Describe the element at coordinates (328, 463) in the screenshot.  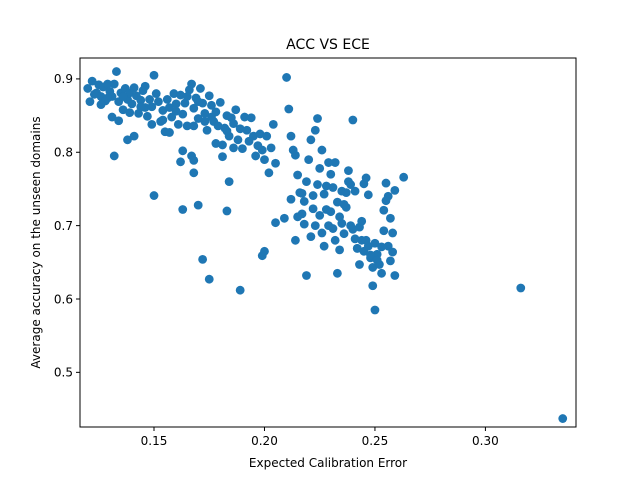
I see `x-axis-label: Expected Calibration Error` at that location.